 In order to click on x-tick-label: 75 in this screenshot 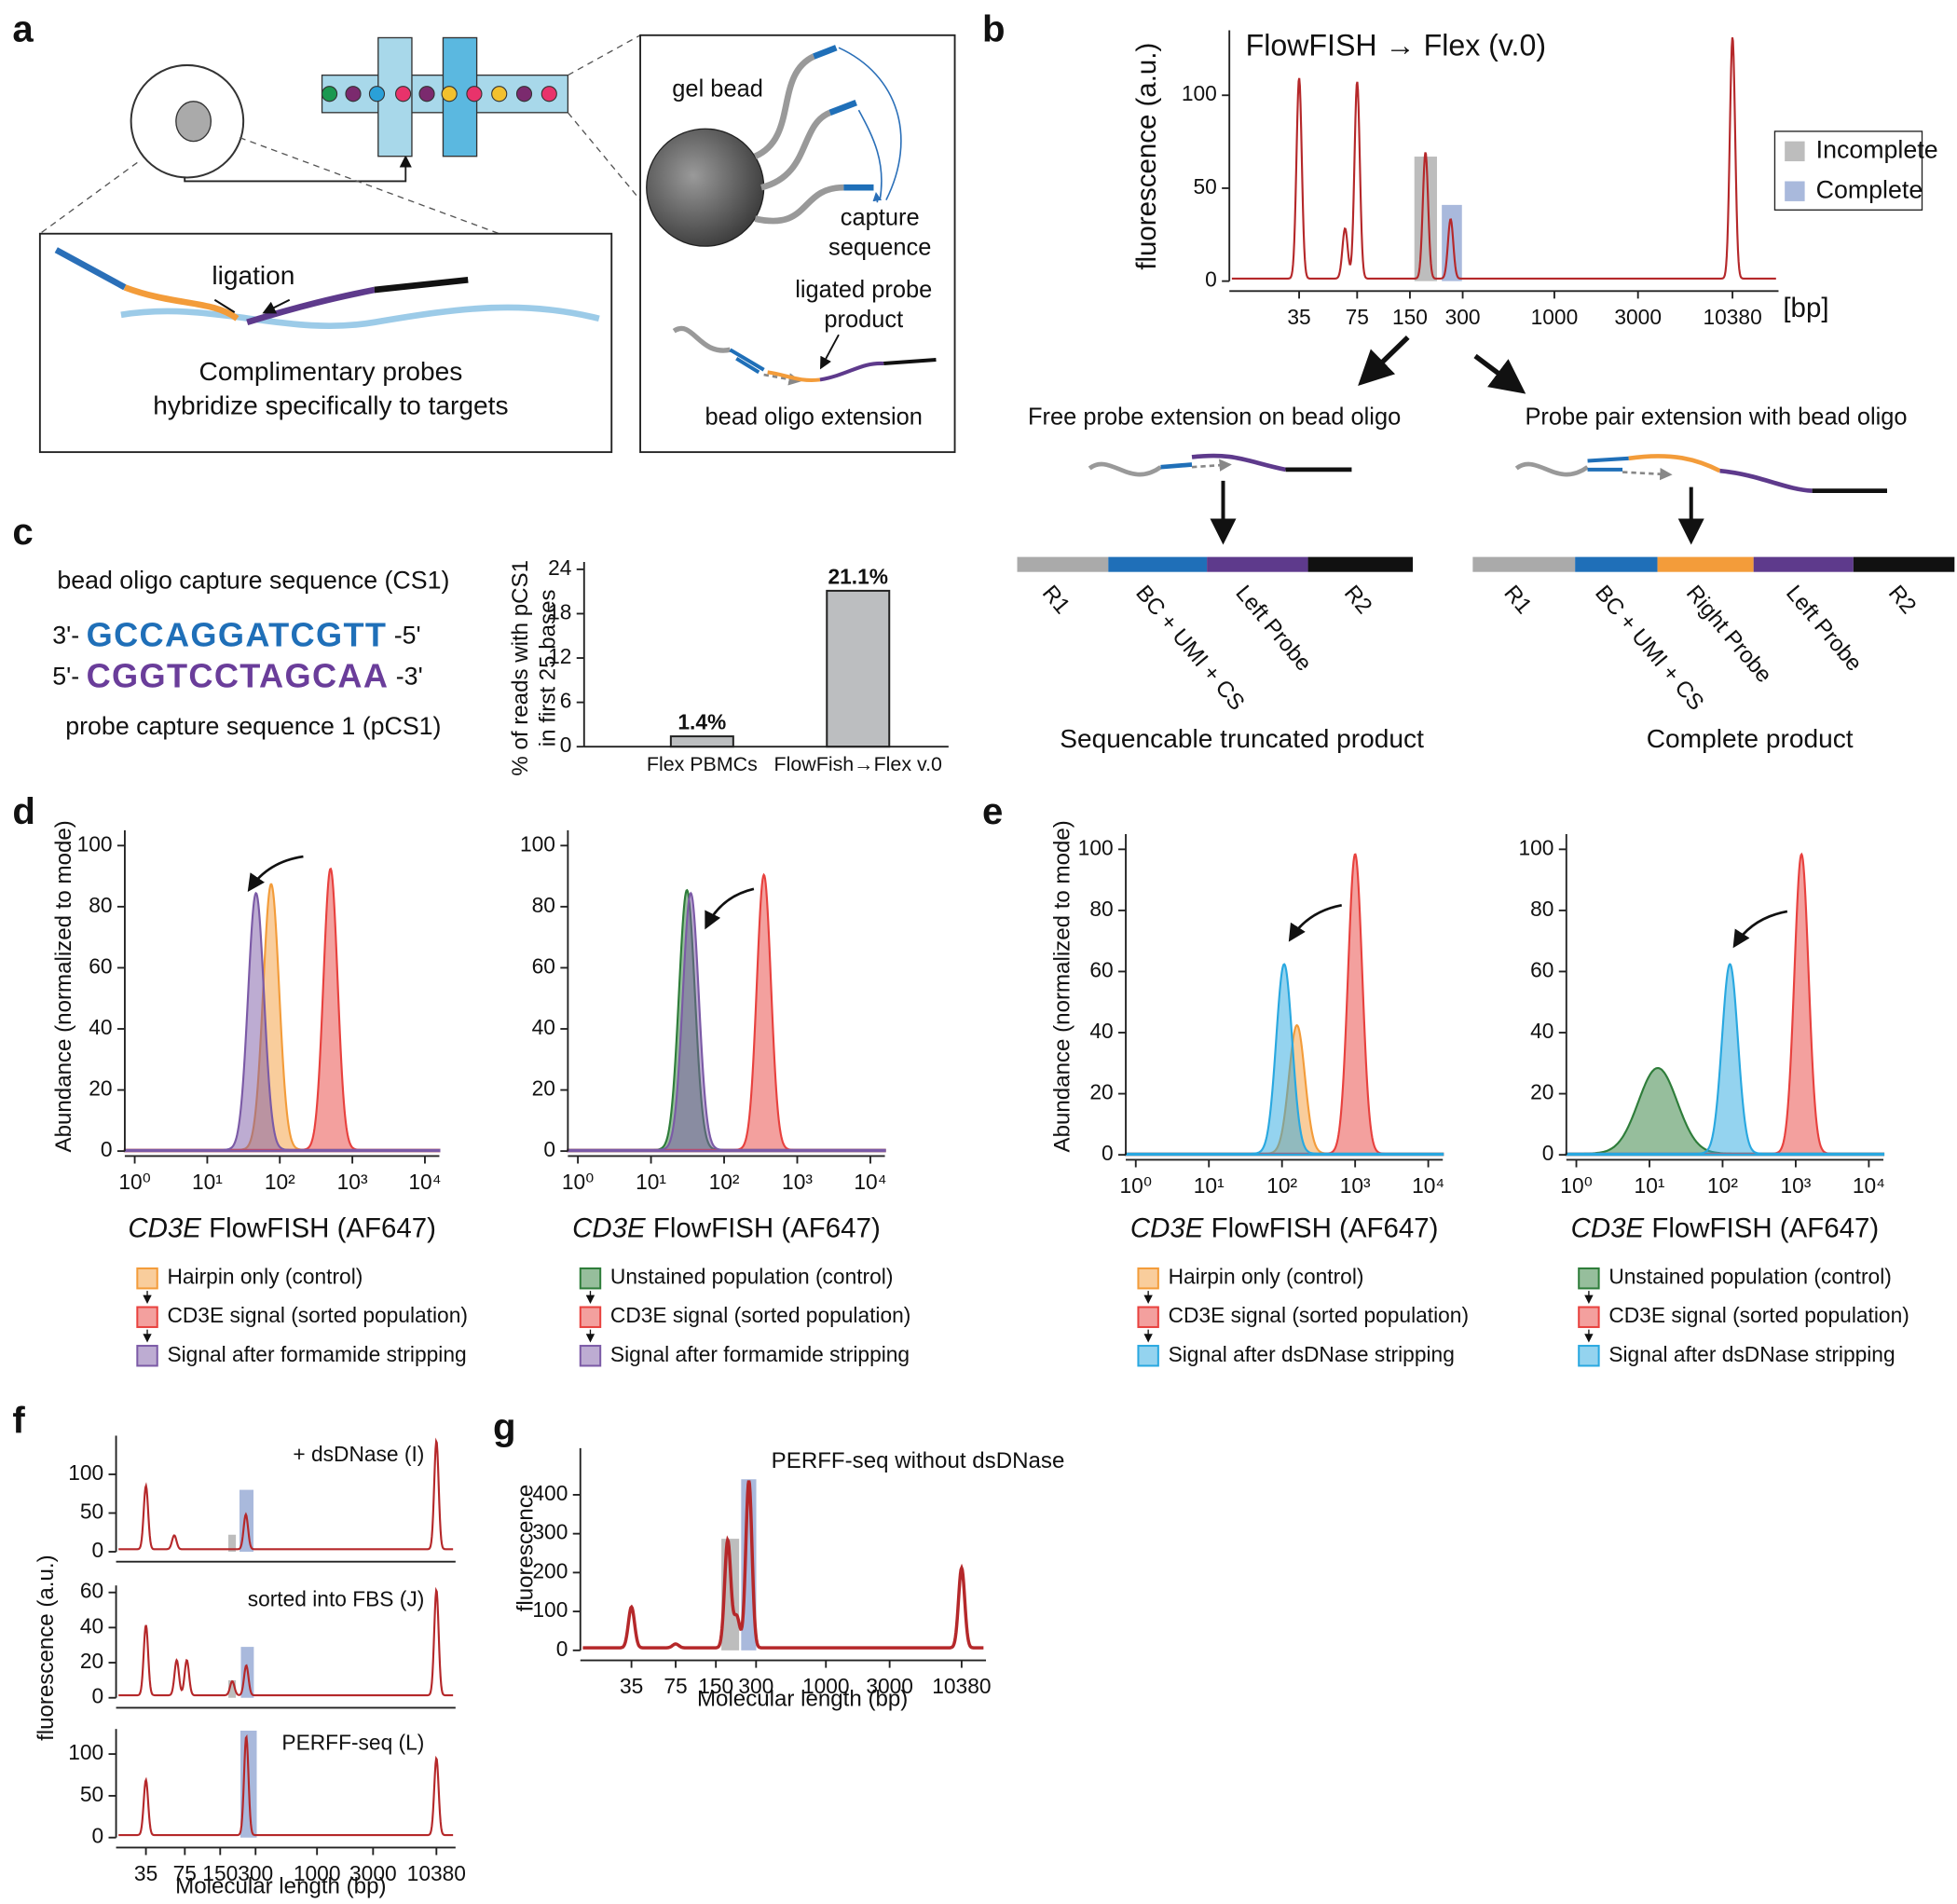, I will do `click(185, 1873)`.